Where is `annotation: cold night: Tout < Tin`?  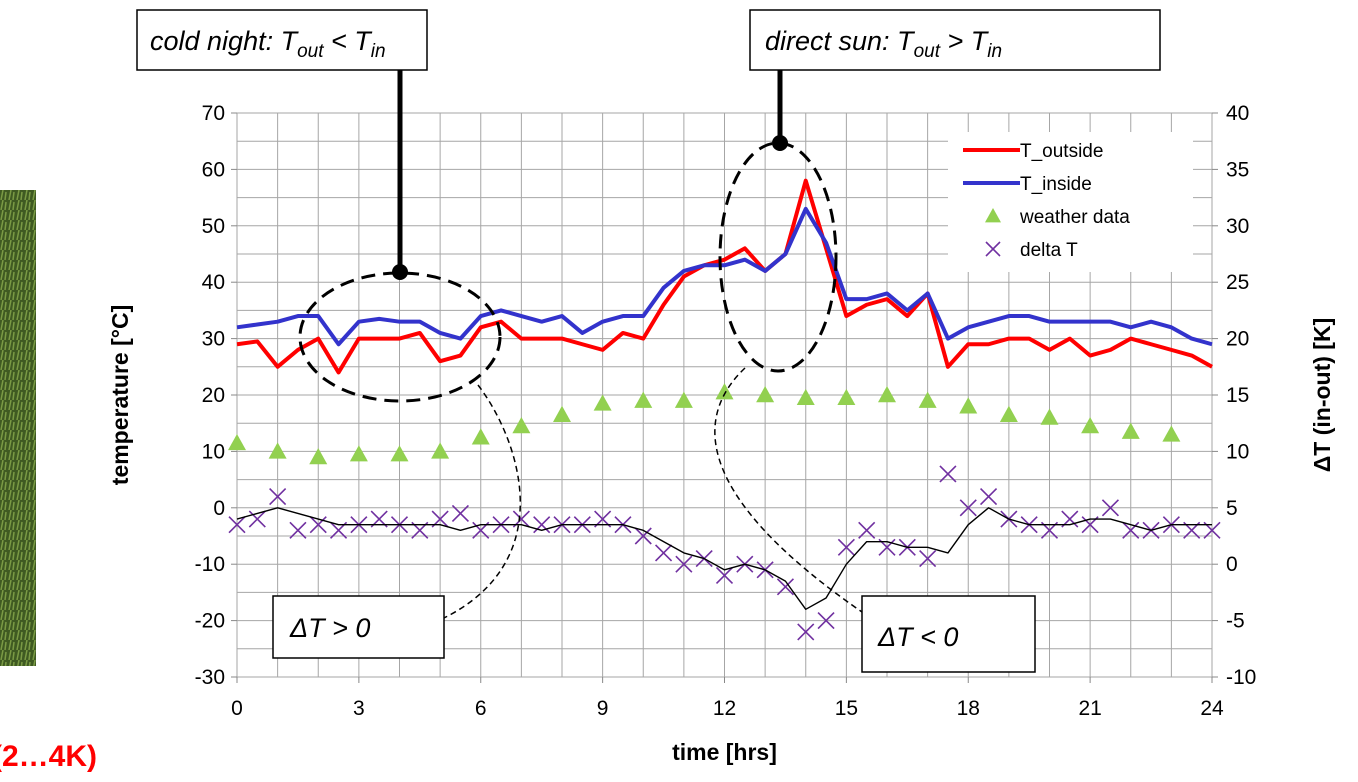 annotation: cold night: Tout < Tin is located at coordinates (268, 44).